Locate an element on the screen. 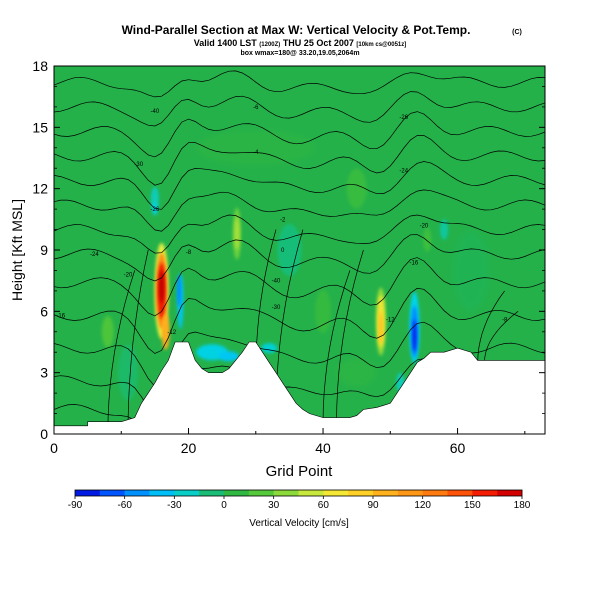 This screenshot has width=600, height=600. colorbar-tick-label: 60 is located at coordinates (324, 505).